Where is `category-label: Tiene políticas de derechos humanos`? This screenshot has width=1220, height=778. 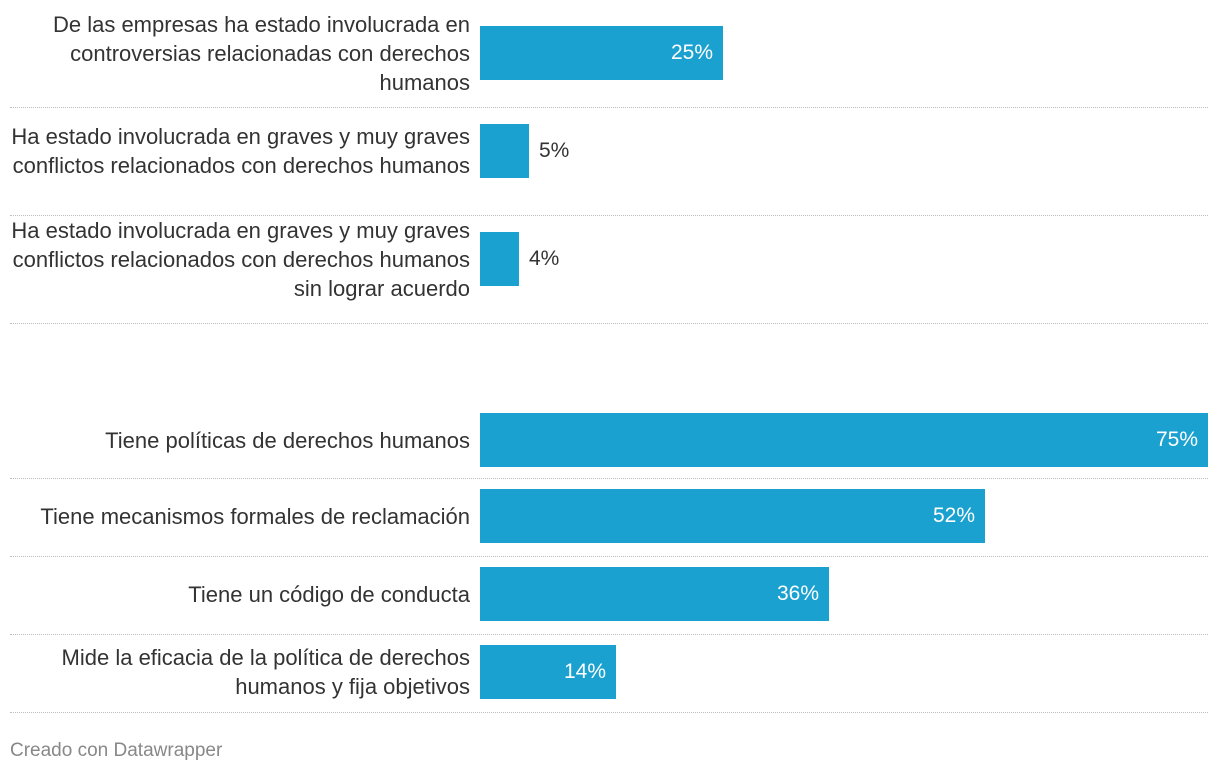
category-label: Tiene políticas de derechos humanos is located at coordinates (287, 440).